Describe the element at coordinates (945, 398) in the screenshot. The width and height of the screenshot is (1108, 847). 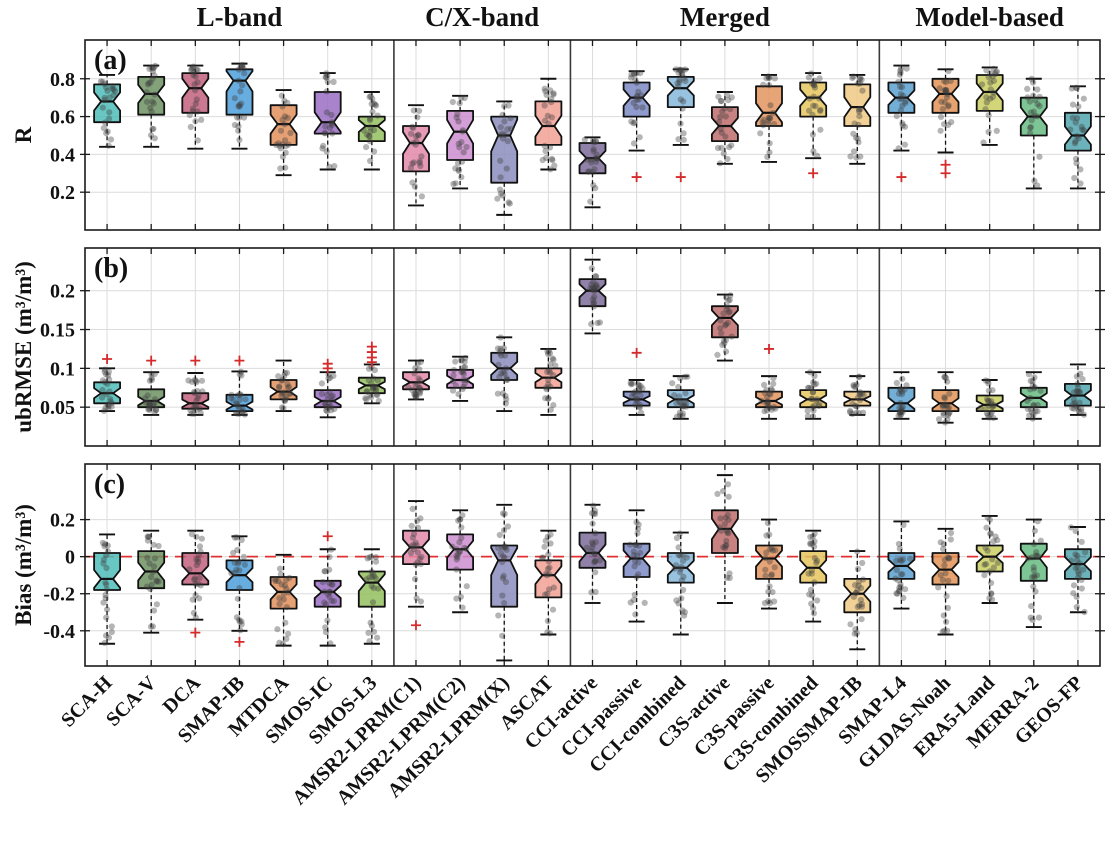
I see `box-GLDAS-Noah` at that location.